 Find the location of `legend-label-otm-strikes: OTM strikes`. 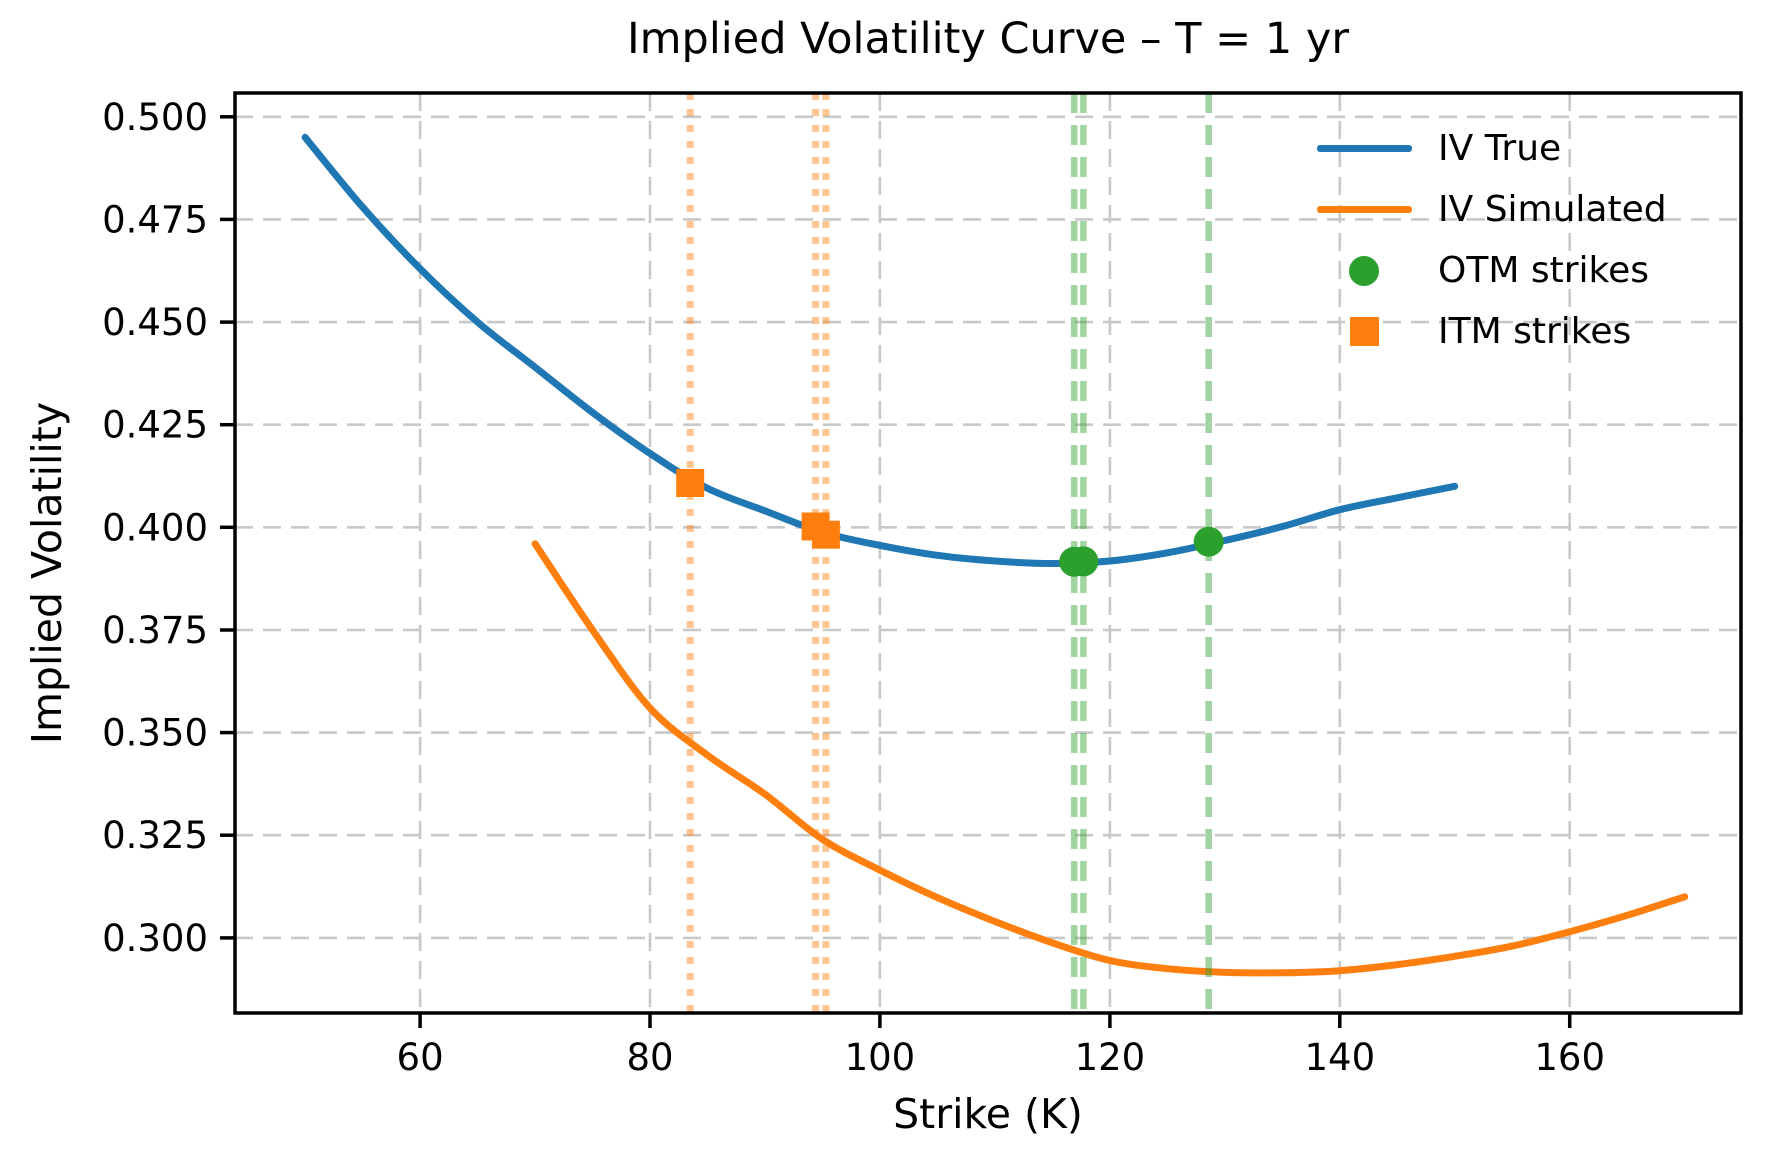

legend-label-otm-strikes: OTM strikes is located at coordinates (1543, 270).